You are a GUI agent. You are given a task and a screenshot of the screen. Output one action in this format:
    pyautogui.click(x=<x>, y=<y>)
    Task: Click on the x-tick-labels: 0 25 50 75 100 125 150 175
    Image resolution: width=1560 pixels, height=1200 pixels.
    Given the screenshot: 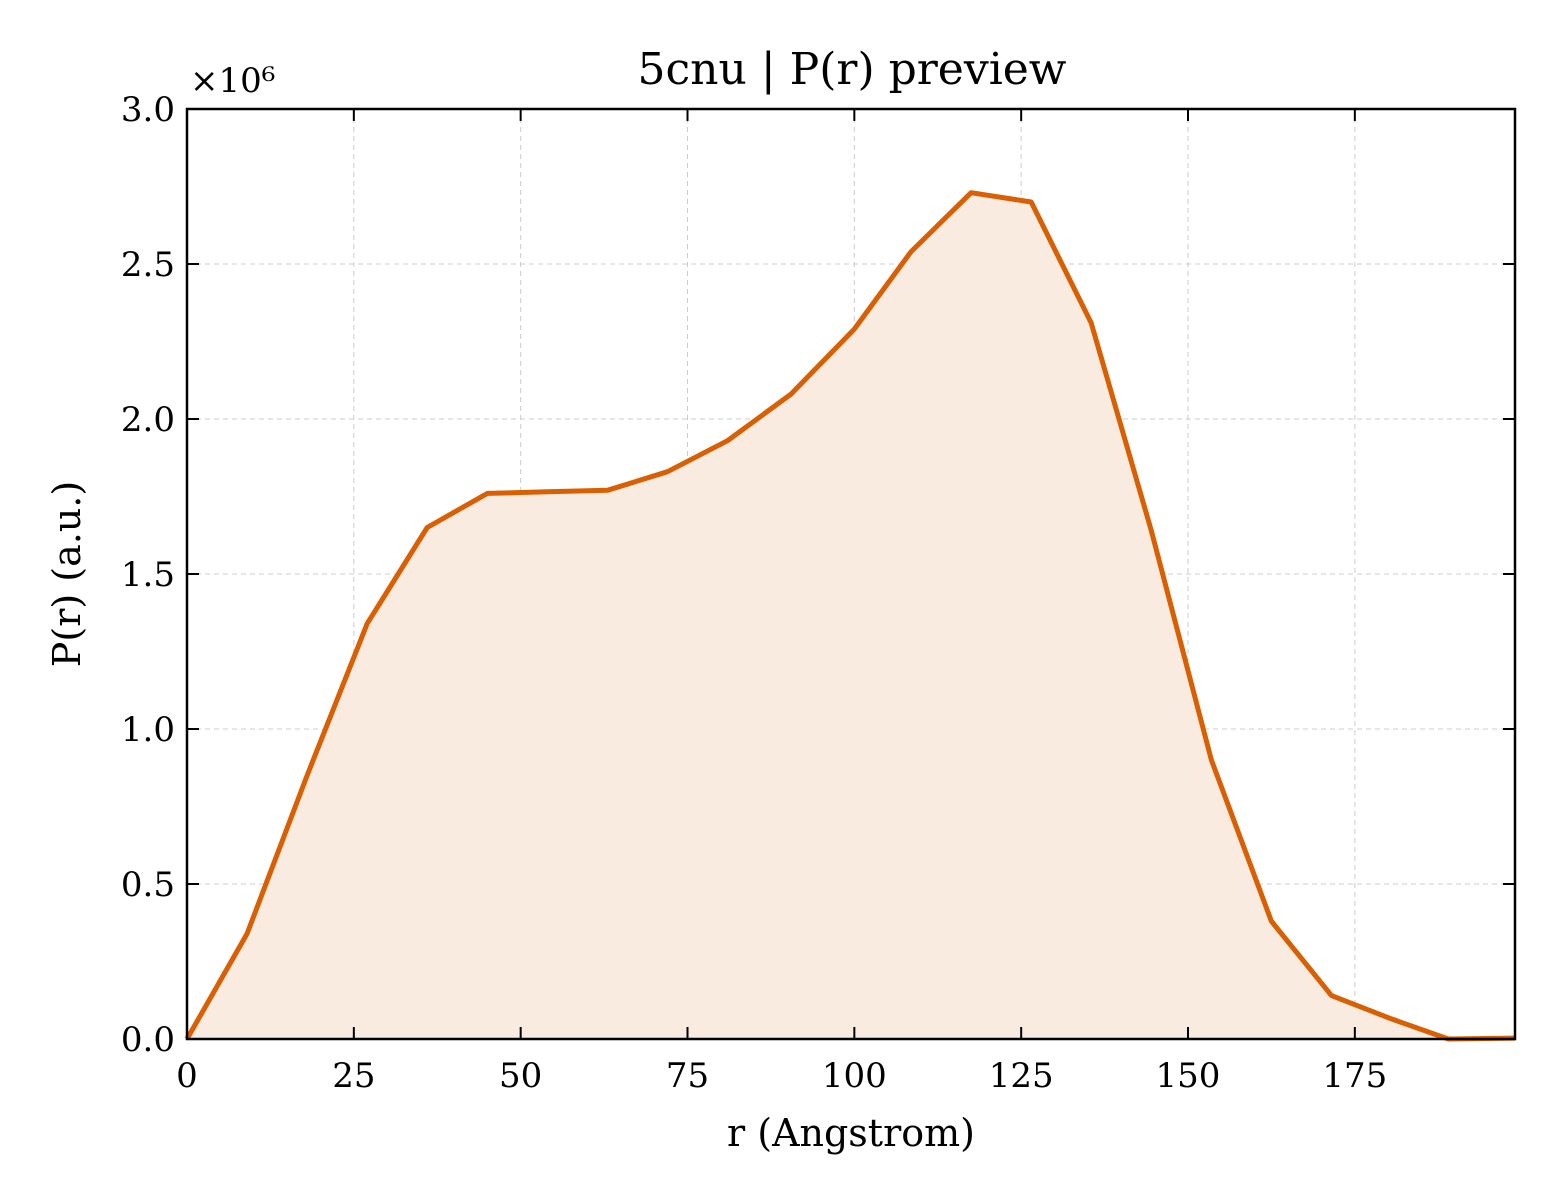 What is the action you would take?
    pyautogui.click(x=781, y=1076)
    